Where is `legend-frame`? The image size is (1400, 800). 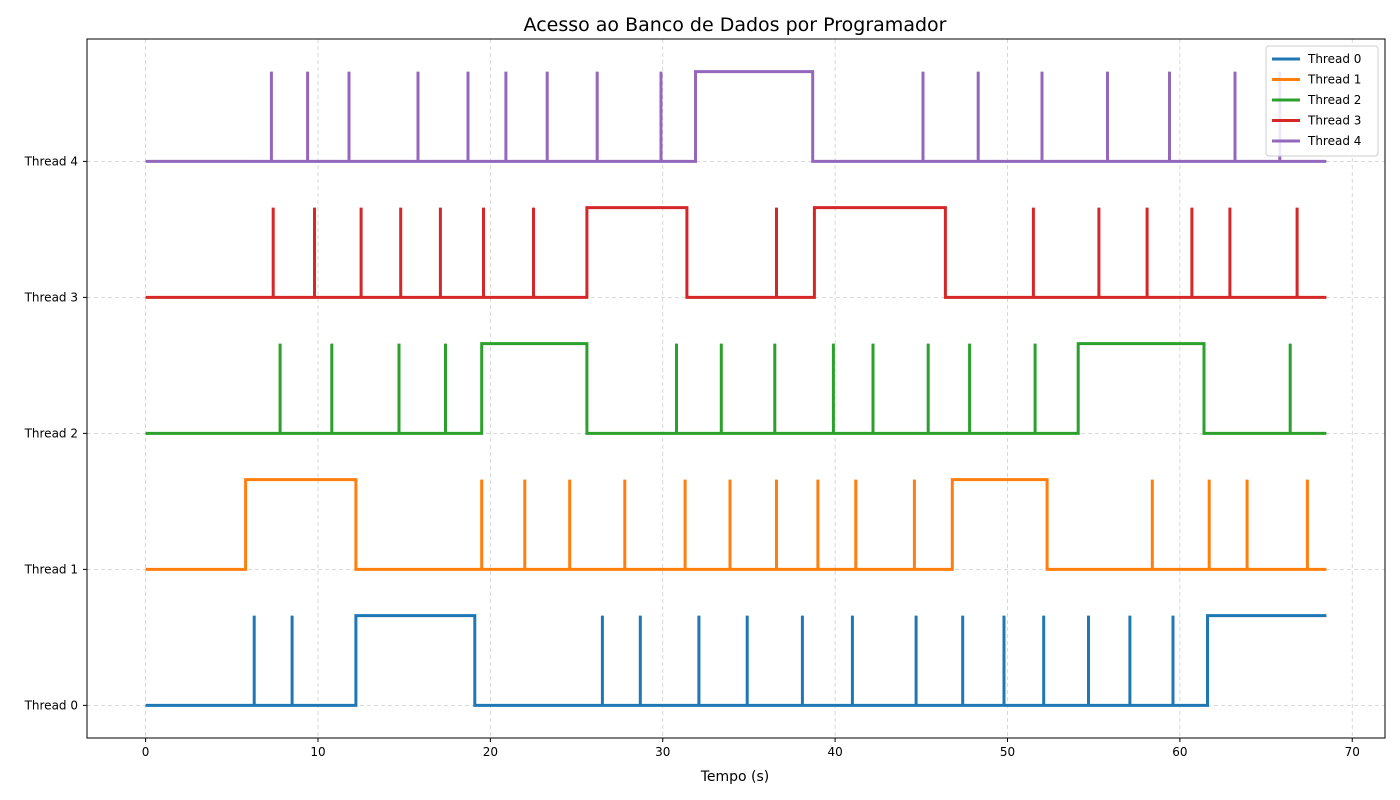 legend-frame is located at coordinates (1322, 101).